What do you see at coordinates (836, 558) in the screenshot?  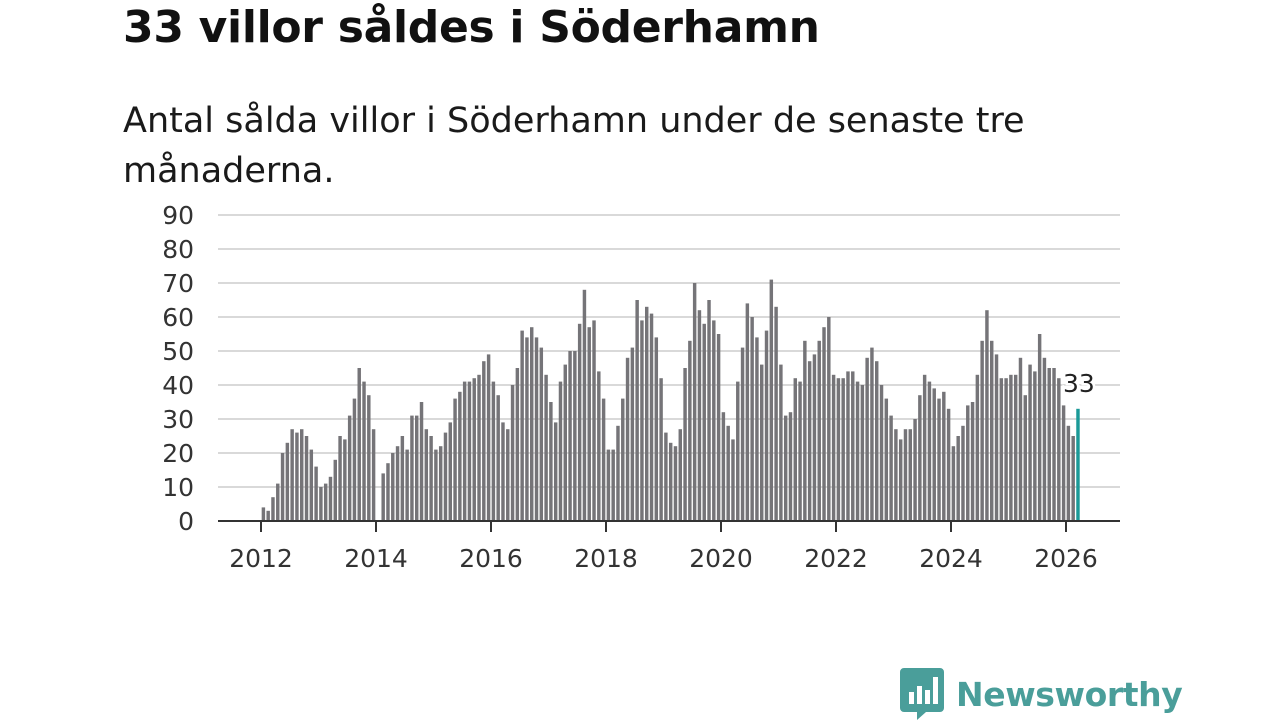 I see `x-tick-label: 2022` at bounding box center [836, 558].